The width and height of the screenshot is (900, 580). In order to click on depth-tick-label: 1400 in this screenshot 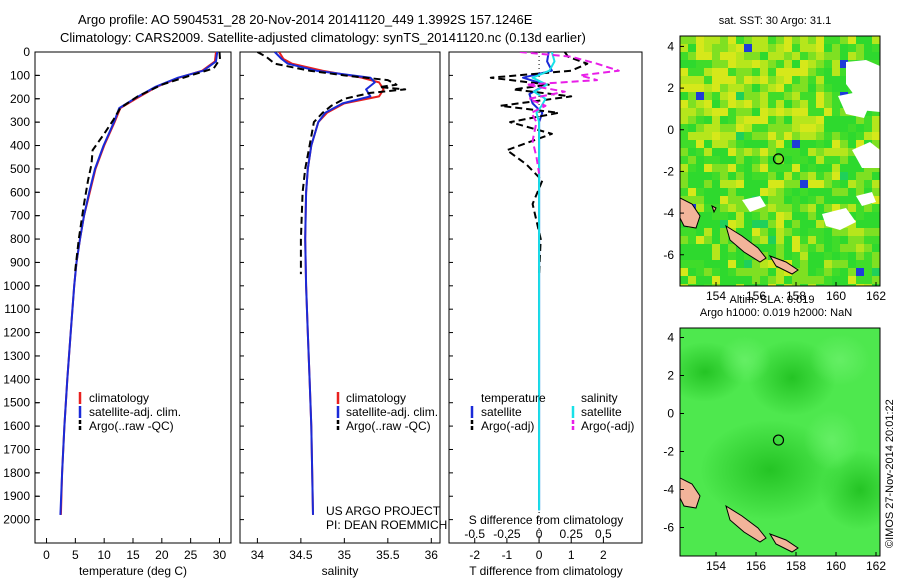, I will do `click(16, 379)`.